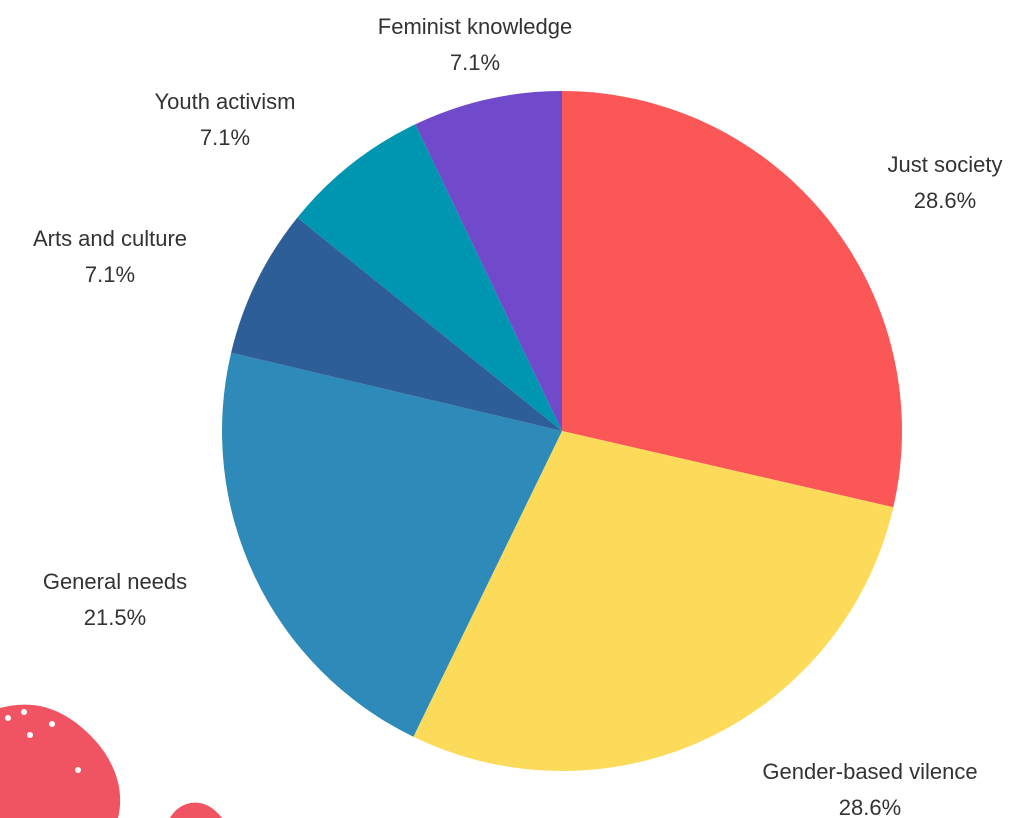 The image size is (1024, 818). What do you see at coordinates (488, 261) in the screenshot?
I see `pie-slice-feminist-knowledge` at bounding box center [488, 261].